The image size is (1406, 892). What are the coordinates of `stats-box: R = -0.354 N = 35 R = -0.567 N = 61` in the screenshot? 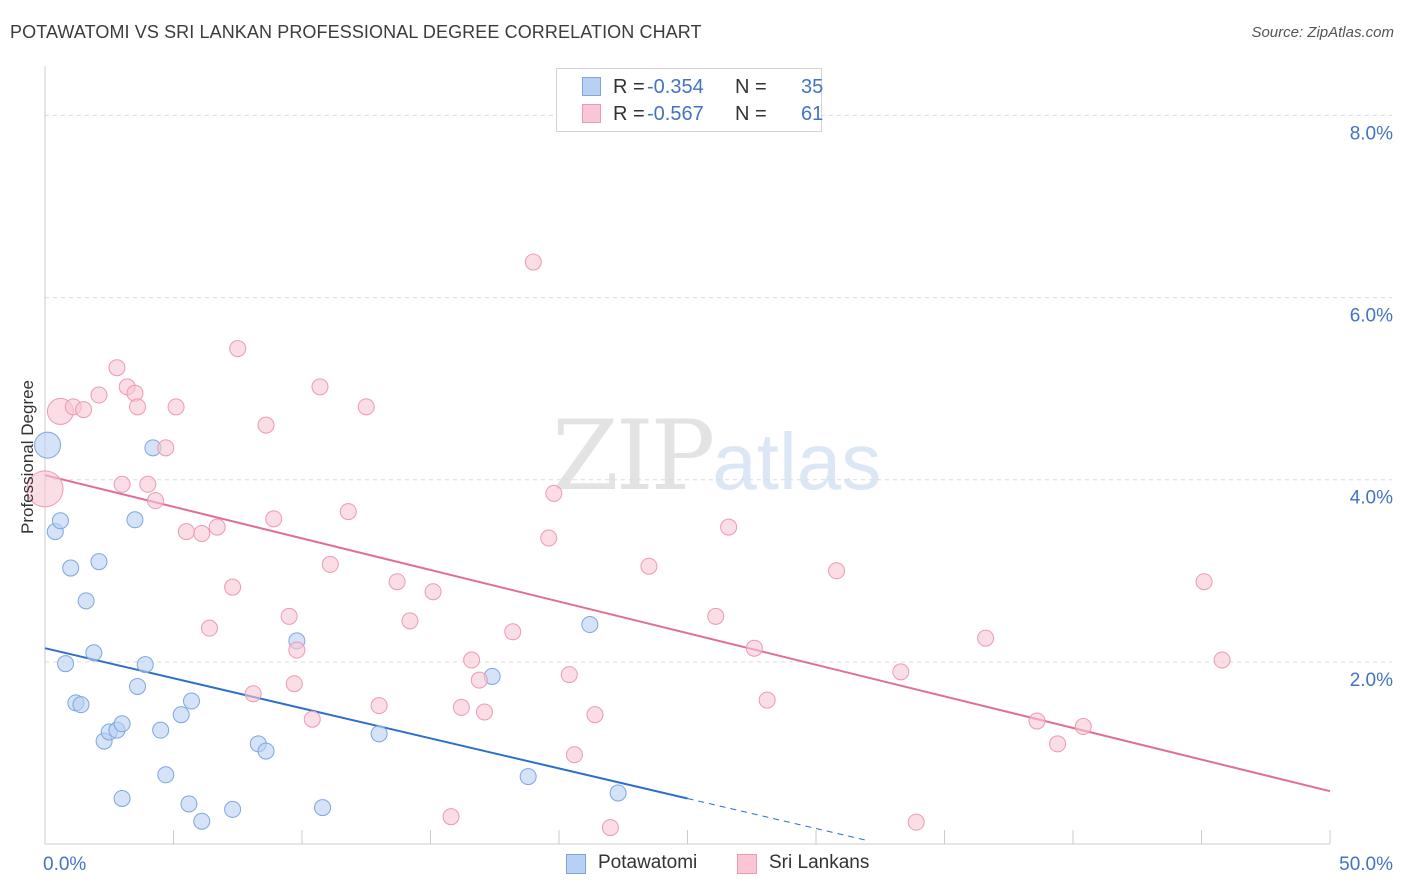 It's located at (690, 100).